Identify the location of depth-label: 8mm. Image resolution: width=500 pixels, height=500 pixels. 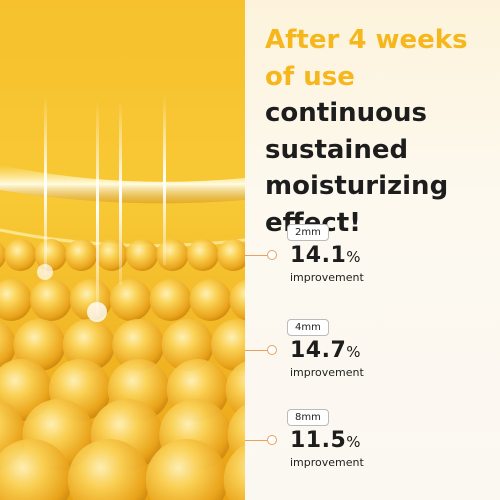
(308, 417).